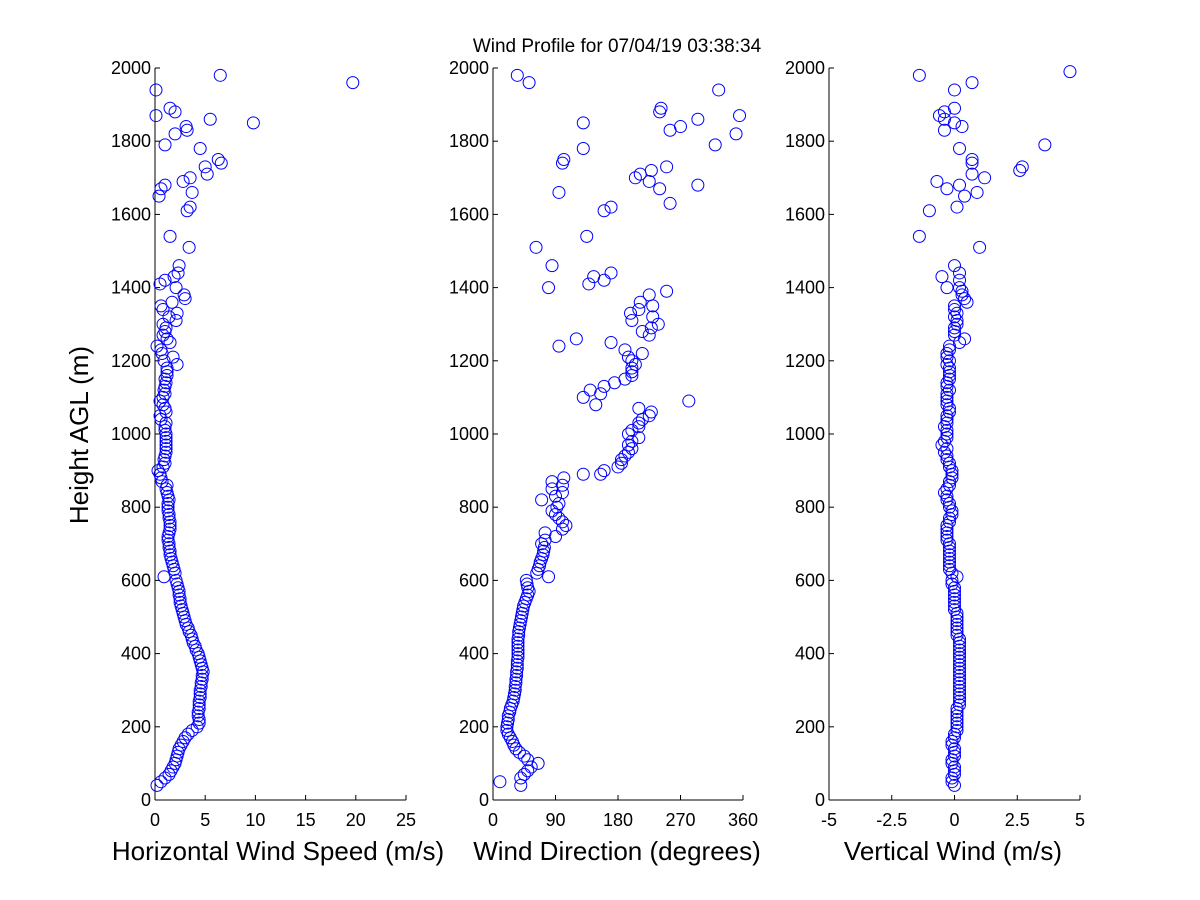 Image resolution: width=1200 pixels, height=900 pixels. Describe the element at coordinates (810, 580) in the screenshot. I see `y-tick-label-vertical: 600` at that location.